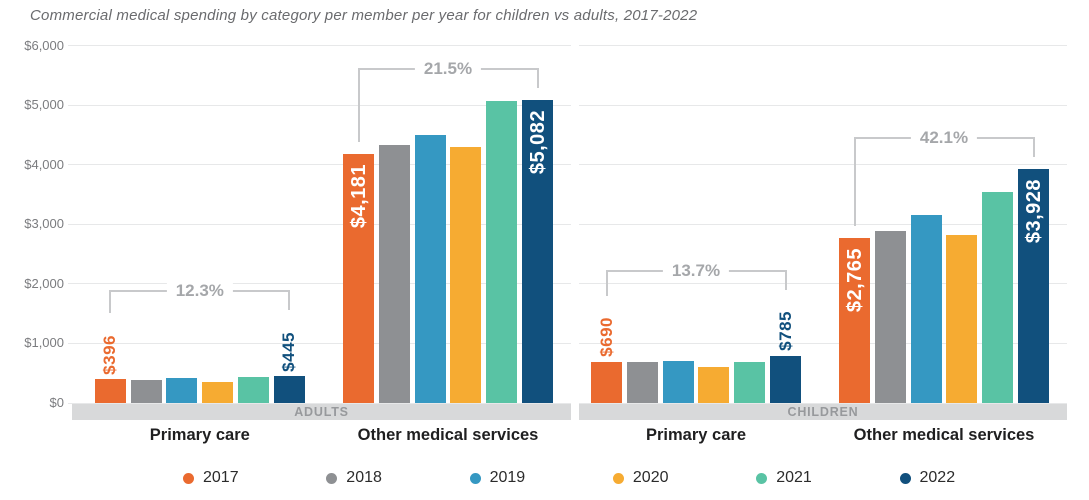 The height and width of the screenshot is (500, 1089). I want to click on bar-value-label: $785, so click(785, 331).